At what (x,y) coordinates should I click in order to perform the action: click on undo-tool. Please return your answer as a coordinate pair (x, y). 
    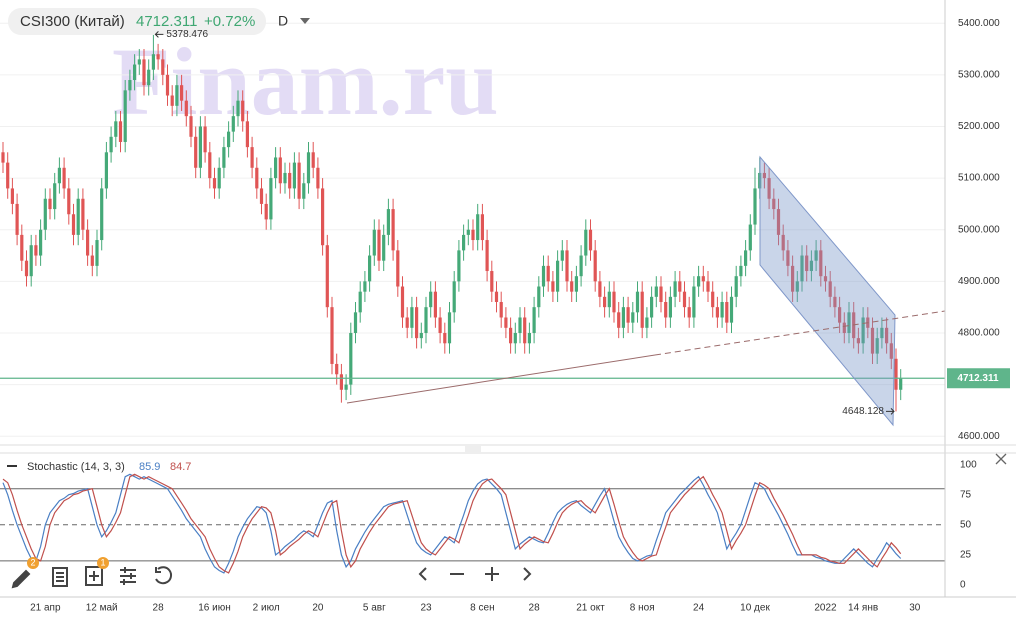
    Looking at the image, I should click on (164, 575).